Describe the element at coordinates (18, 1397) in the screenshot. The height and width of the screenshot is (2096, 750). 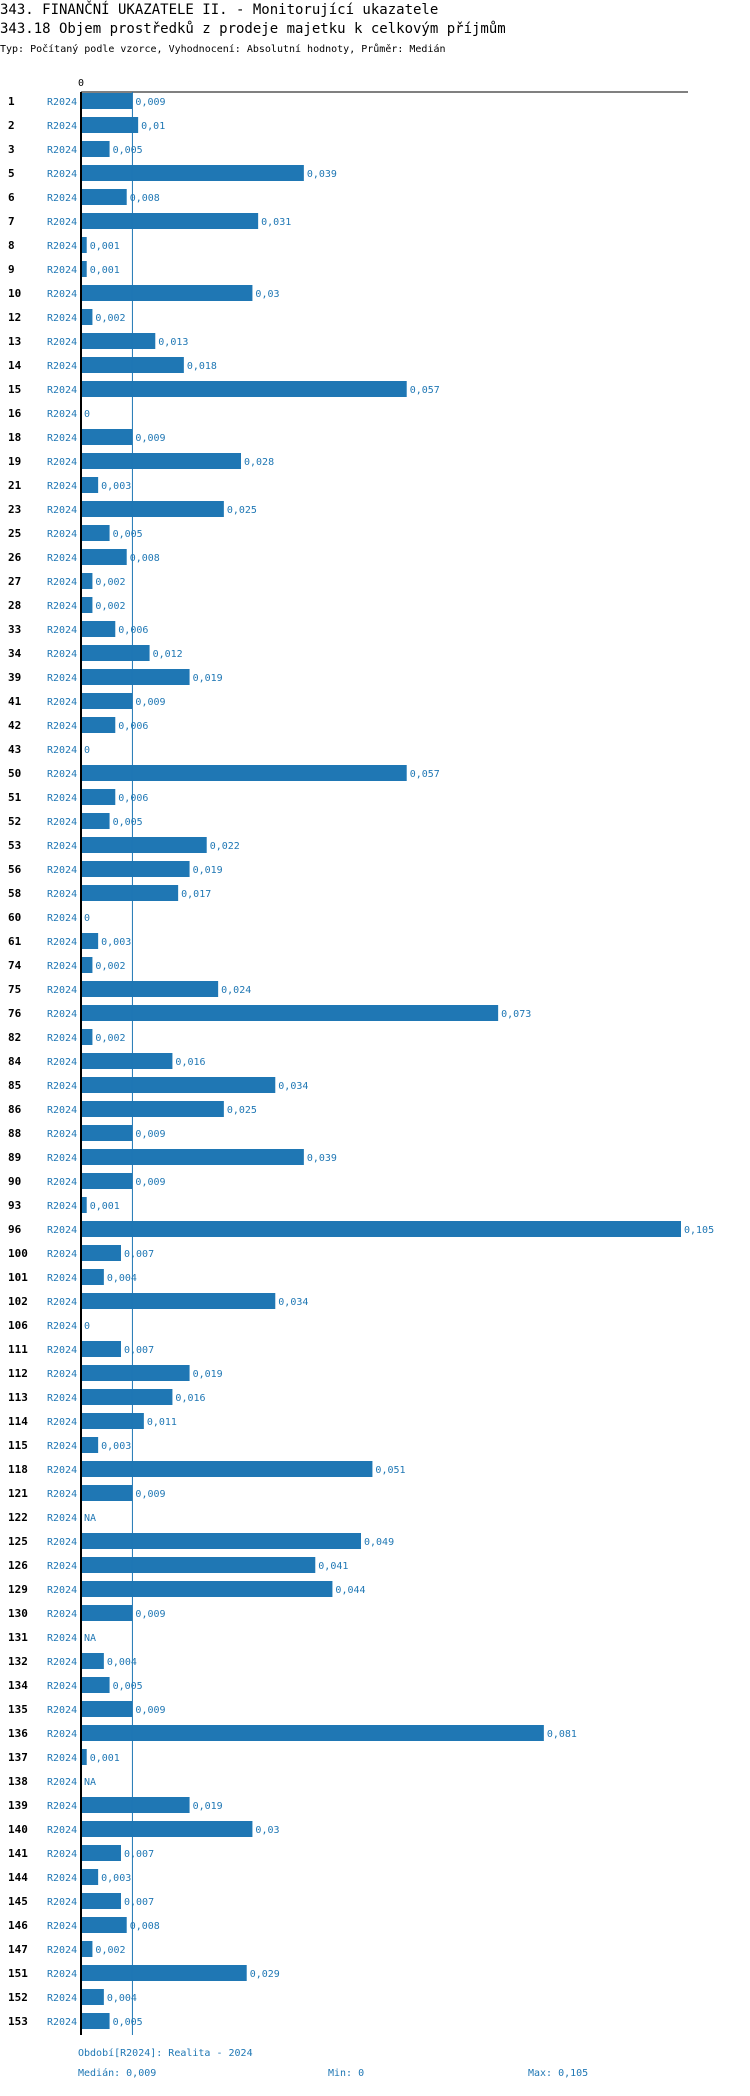
I see `row-id-label: 113` at that location.